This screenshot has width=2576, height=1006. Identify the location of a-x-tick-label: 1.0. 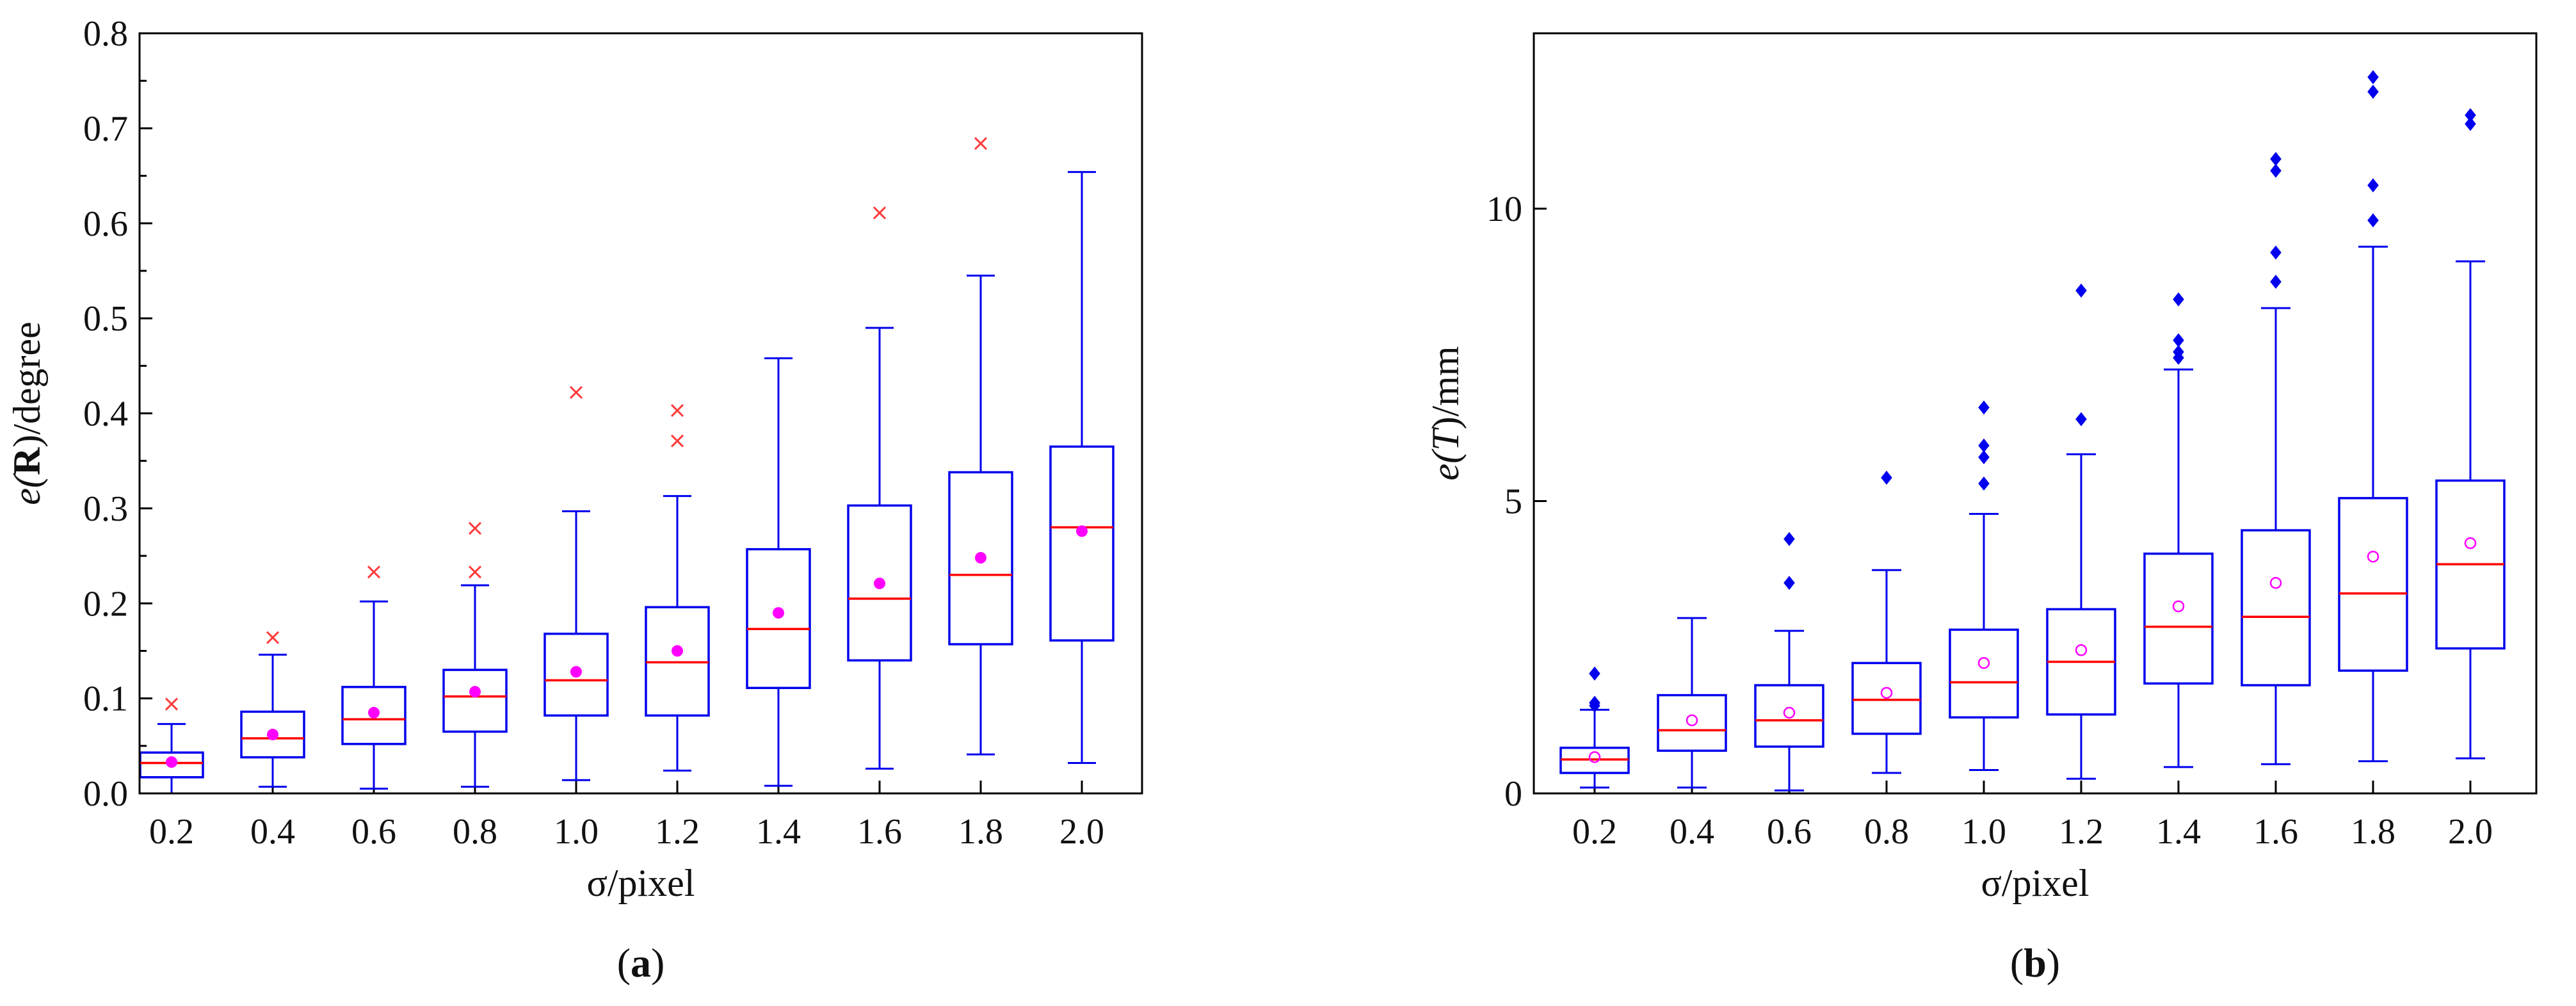
(576, 832).